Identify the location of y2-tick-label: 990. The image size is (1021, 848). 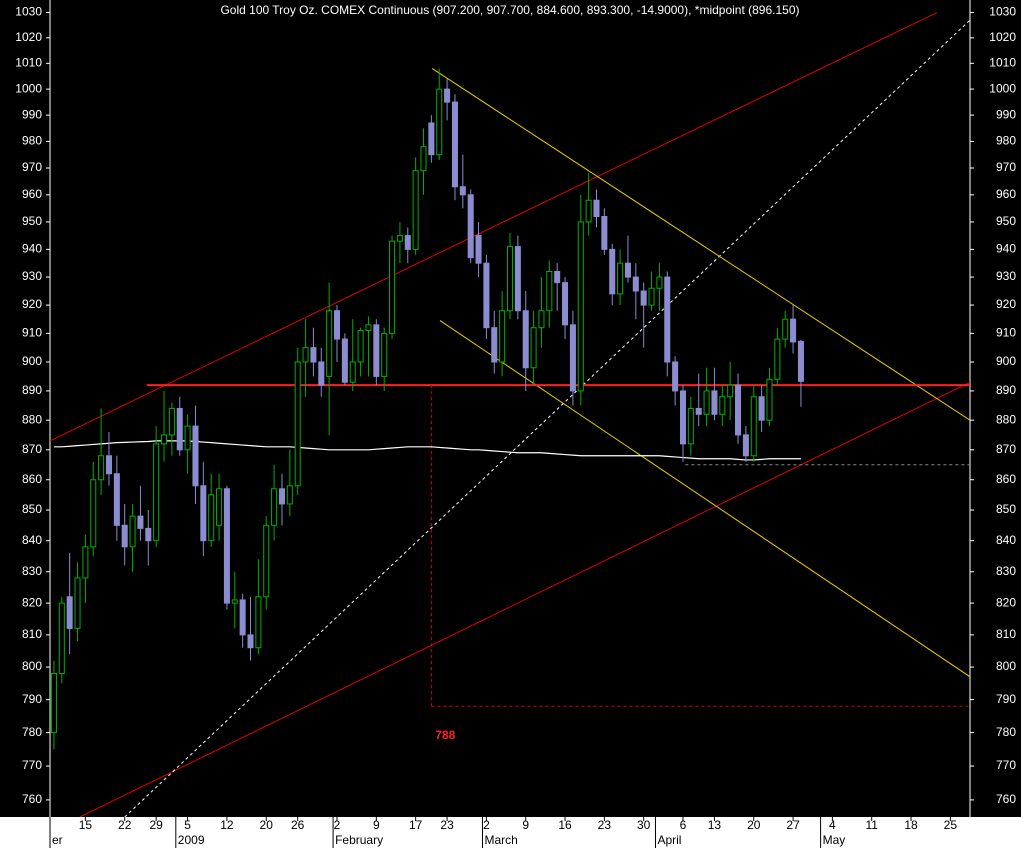
(1006, 114).